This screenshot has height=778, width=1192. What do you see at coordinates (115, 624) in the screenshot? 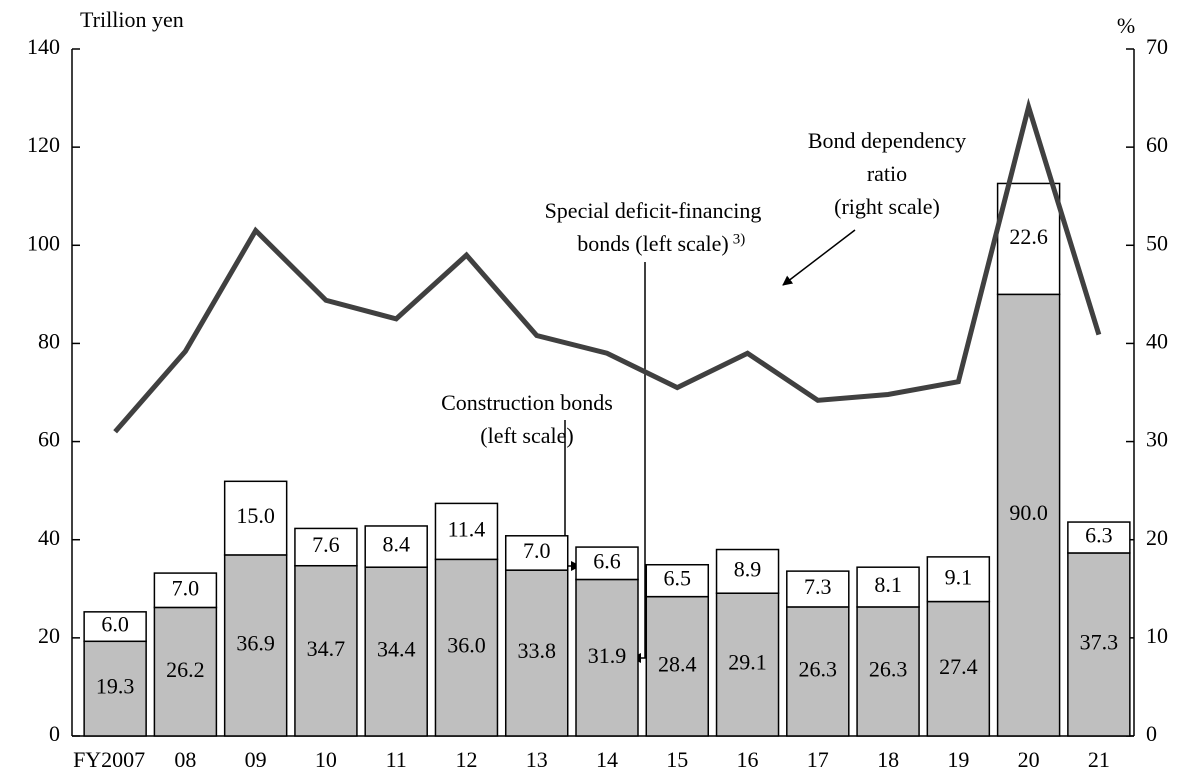
I see `value-label: 6.0` at bounding box center [115, 624].